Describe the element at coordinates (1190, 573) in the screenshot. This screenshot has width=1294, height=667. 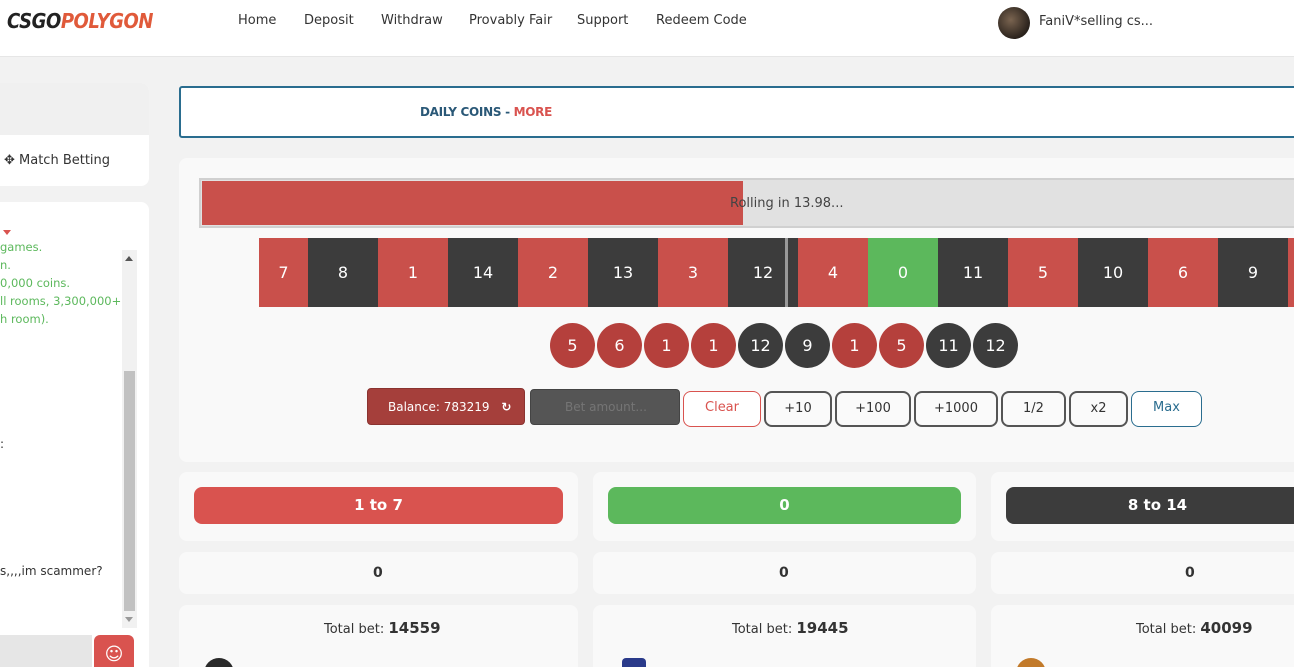
I see `my-bet-black: 0` at that location.